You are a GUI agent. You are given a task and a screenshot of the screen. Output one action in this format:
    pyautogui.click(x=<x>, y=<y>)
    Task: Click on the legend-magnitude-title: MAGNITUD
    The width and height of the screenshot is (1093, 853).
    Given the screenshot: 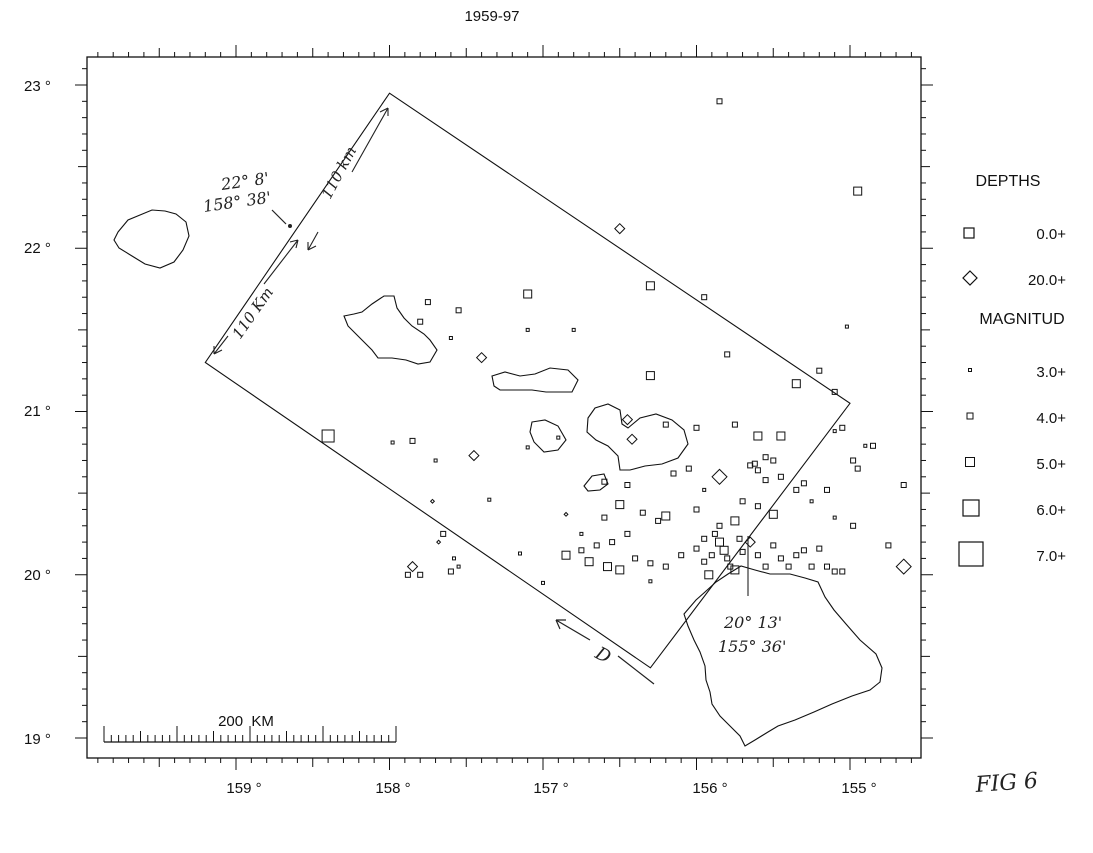 What is the action you would take?
    pyautogui.click(x=1021, y=319)
    